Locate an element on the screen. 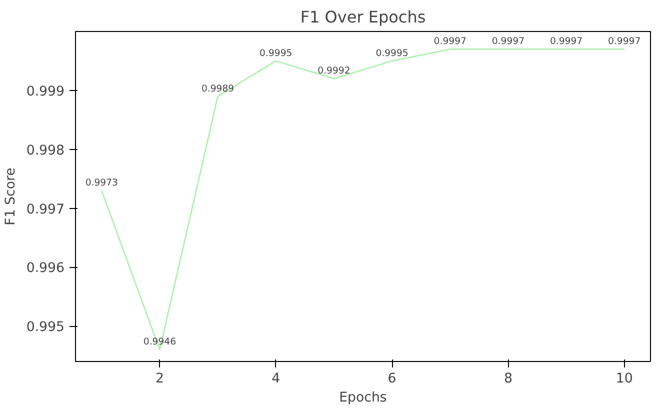 This screenshot has height=412, width=659. data-label: 0.9989 is located at coordinates (217, 88).